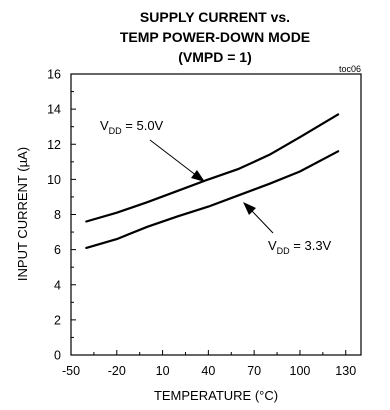  What do you see at coordinates (22, 214) in the screenshot?
I see `y-axis-label: INPUT CURRENT (µA)` at bounding box center [22, 214].